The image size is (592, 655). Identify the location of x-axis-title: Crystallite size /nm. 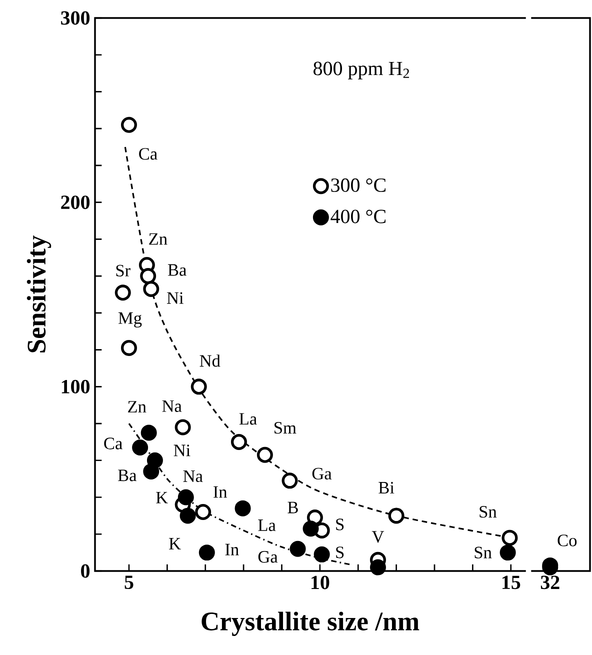
(311, 624).